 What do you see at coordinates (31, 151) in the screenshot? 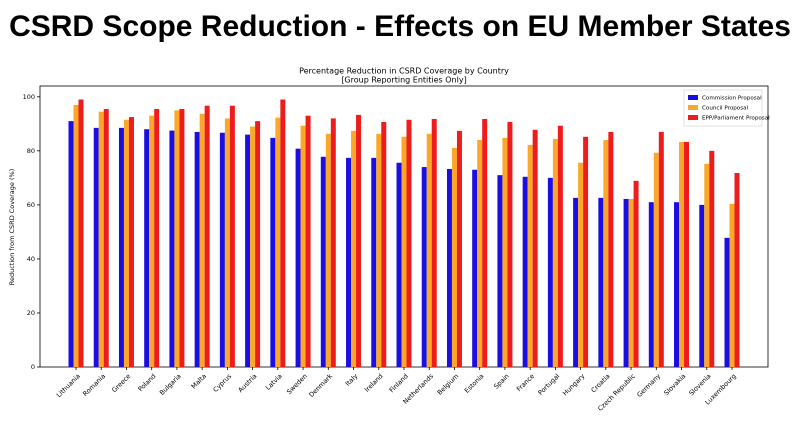
I see `y-tick-label: 80` at bounding box center [31, 151].